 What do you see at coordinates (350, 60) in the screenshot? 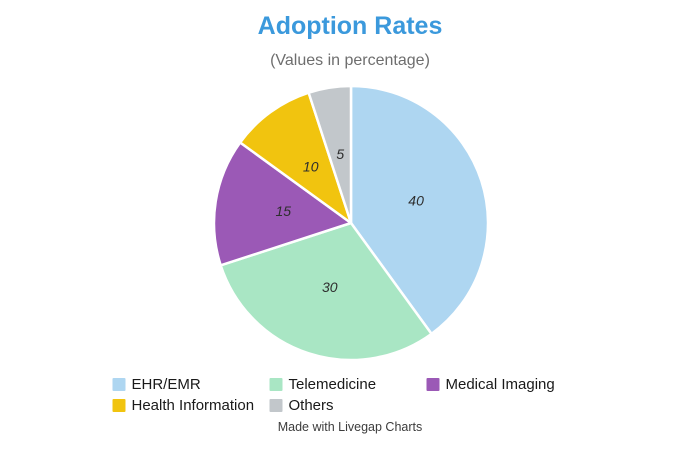
I see `chart-subtitle: (Values in percentage)` at bounding box center [350, 60].